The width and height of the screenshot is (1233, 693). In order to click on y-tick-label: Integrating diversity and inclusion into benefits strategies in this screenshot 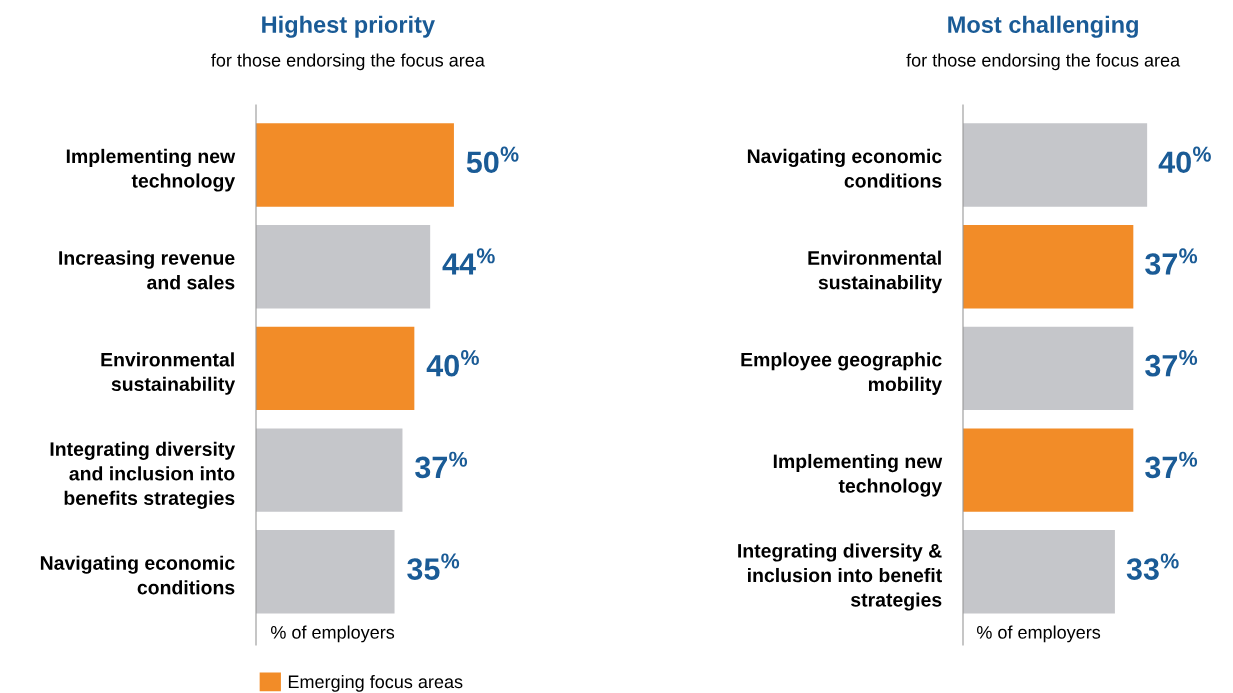, I will do `click(143, 475)`.